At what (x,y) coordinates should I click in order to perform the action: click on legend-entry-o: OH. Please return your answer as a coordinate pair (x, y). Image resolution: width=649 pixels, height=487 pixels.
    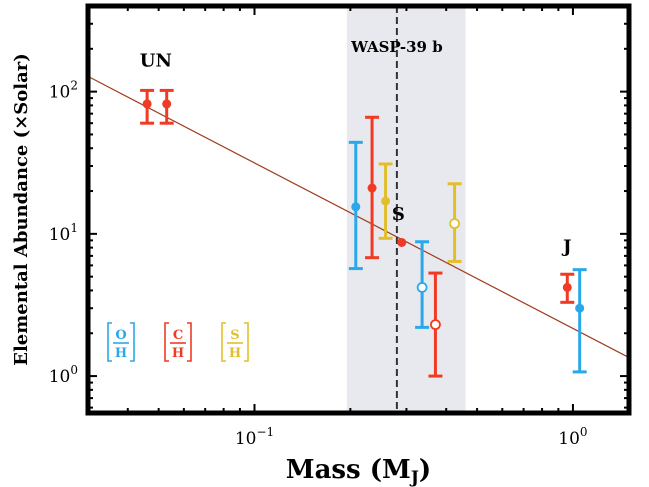
    Looking at the image, I should click on (121, 342).